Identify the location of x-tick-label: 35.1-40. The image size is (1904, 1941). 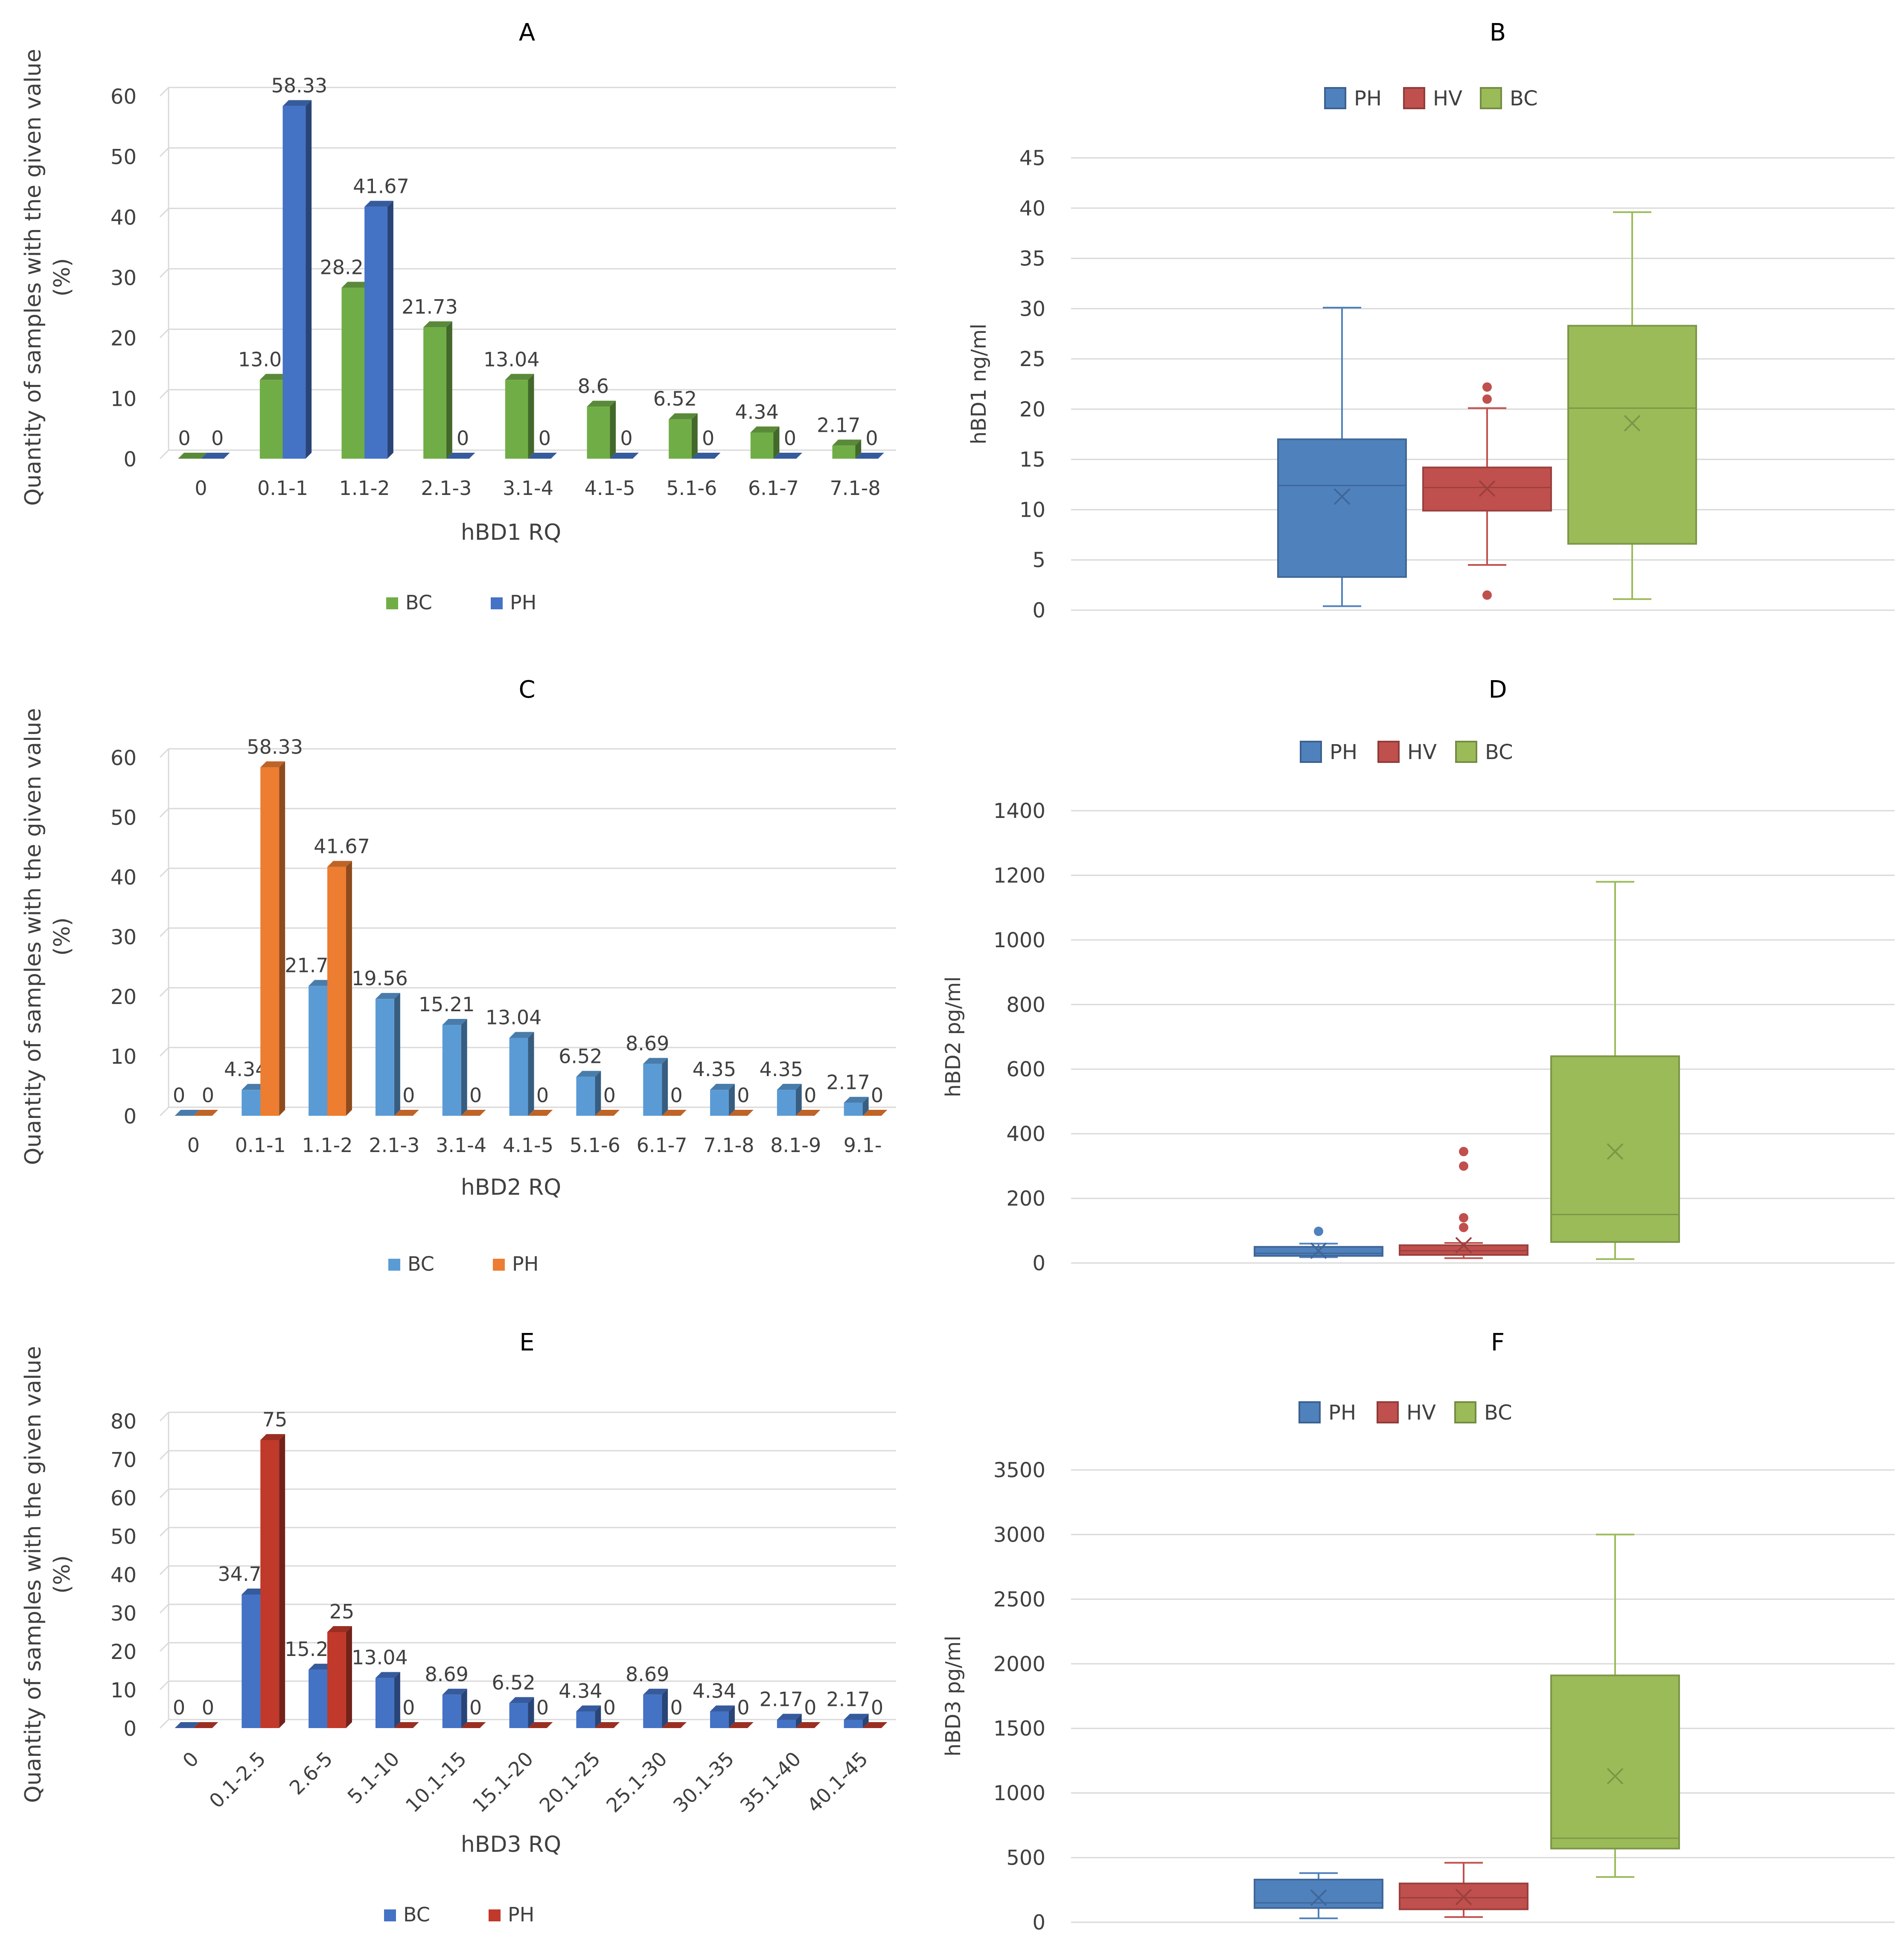
(771, 1782).